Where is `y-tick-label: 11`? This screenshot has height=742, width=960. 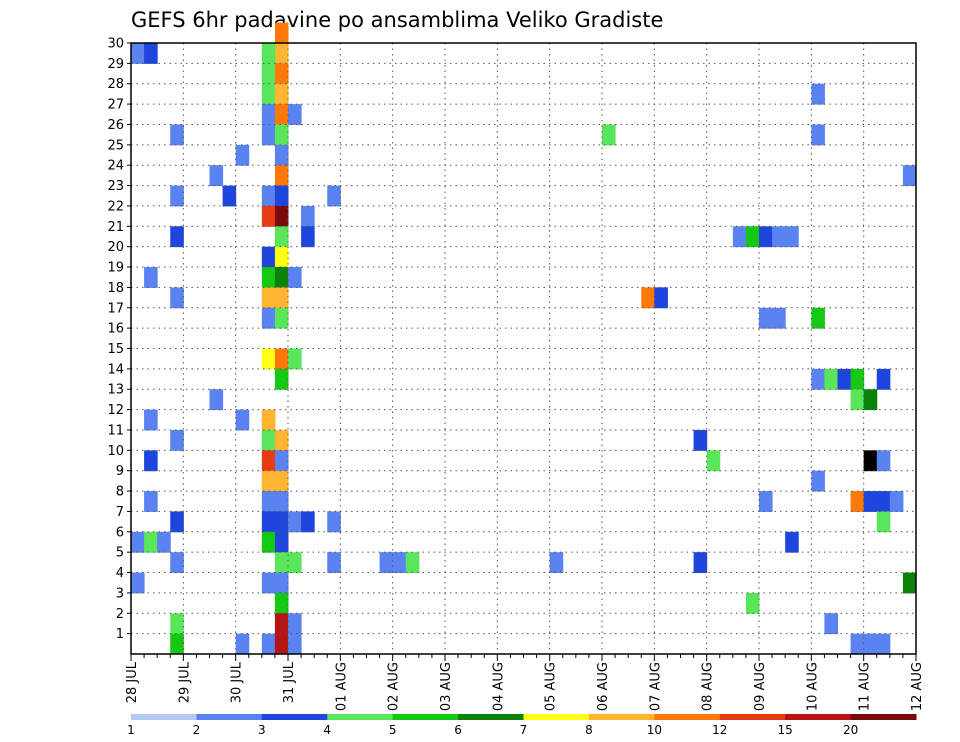 y-tick-label: 11 is located at coordinates (115, 430).